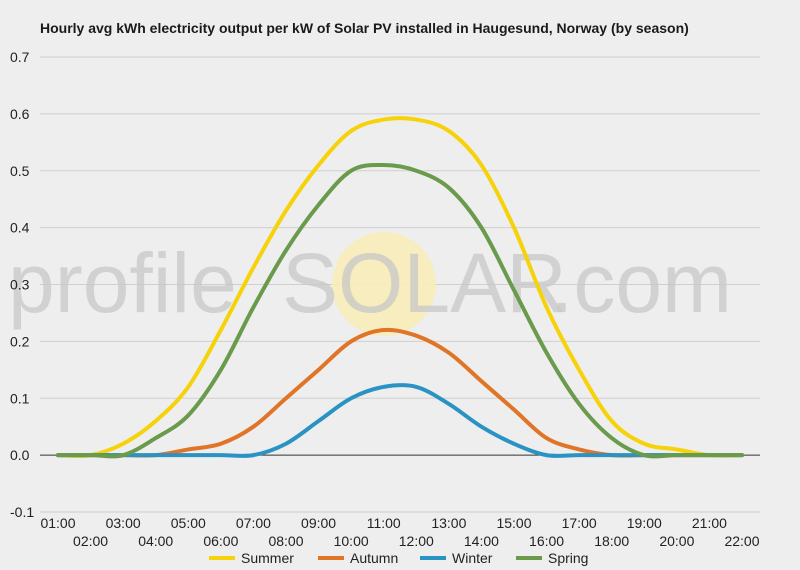 Image resolution: width=800 pixels, height=570 pixels. What do you see at coordinates (20, 341) in the screenshot?
I see `y-tick-label: 0.2` at bounding box center [20, 341].